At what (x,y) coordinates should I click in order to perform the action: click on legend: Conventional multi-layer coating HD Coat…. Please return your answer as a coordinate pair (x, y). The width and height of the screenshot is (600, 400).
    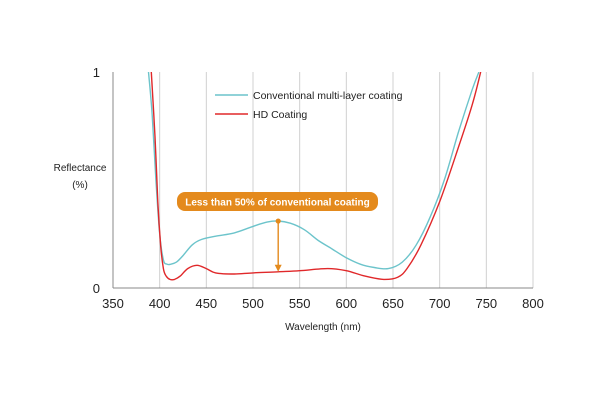
    Looking at the image, I should click on (309, 105).